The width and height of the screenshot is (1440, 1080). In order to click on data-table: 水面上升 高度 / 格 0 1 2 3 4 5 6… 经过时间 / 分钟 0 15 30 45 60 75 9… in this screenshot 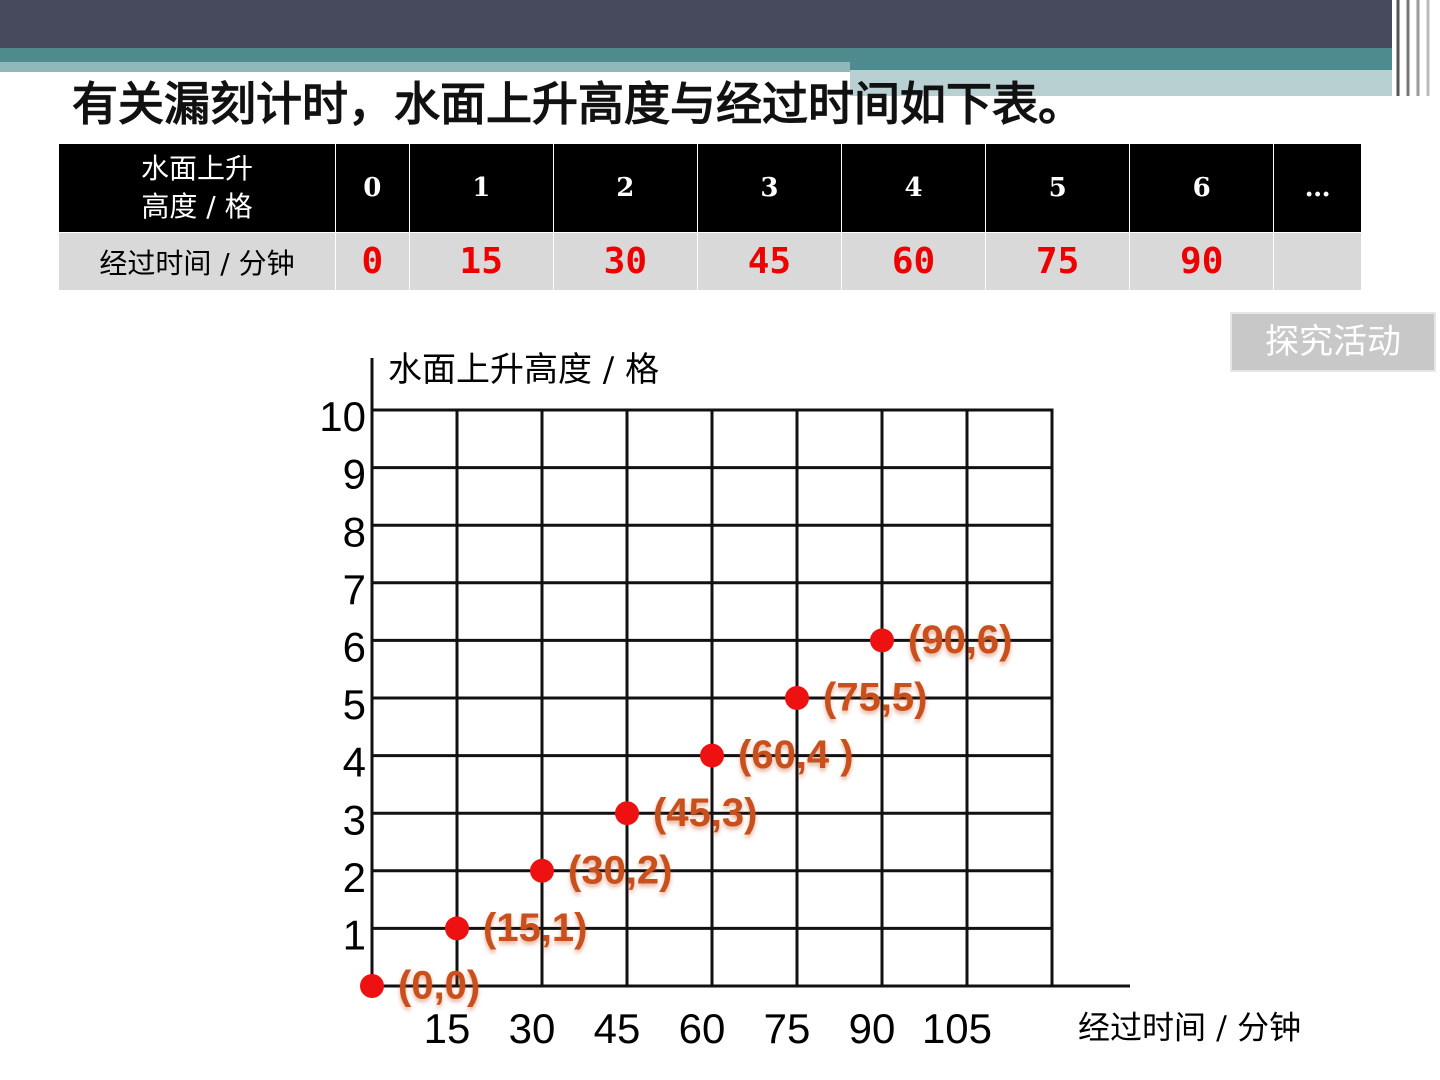, I will do `click(710, 217)`.